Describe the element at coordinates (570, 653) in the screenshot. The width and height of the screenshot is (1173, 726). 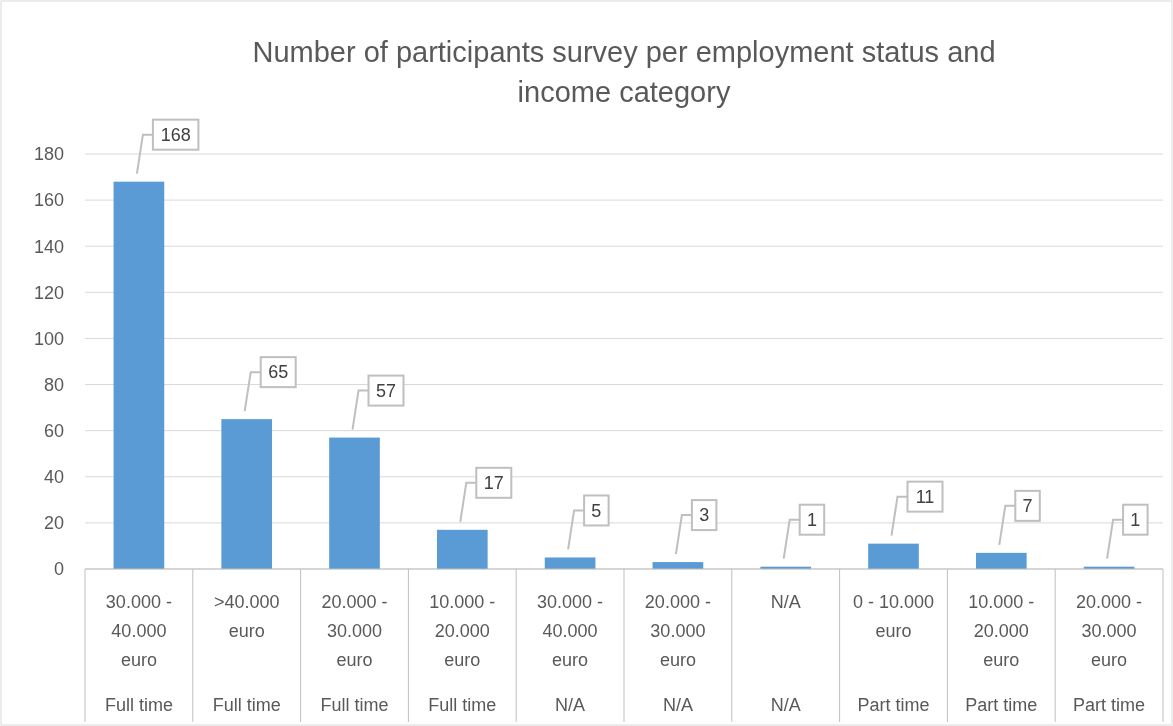
I see `category-label: 30.000 - 40.000 euro N/A` at that location.